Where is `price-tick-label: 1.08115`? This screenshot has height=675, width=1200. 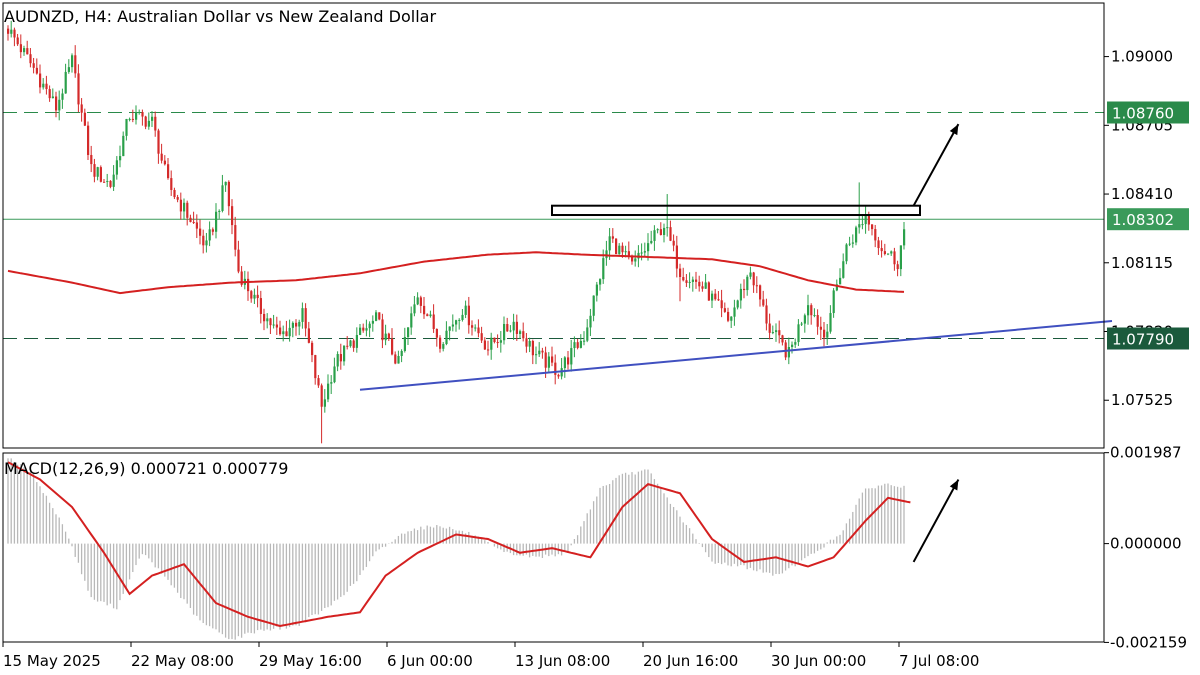 price-tick-label: 1.08115 is located at coordinates (1142, 263).